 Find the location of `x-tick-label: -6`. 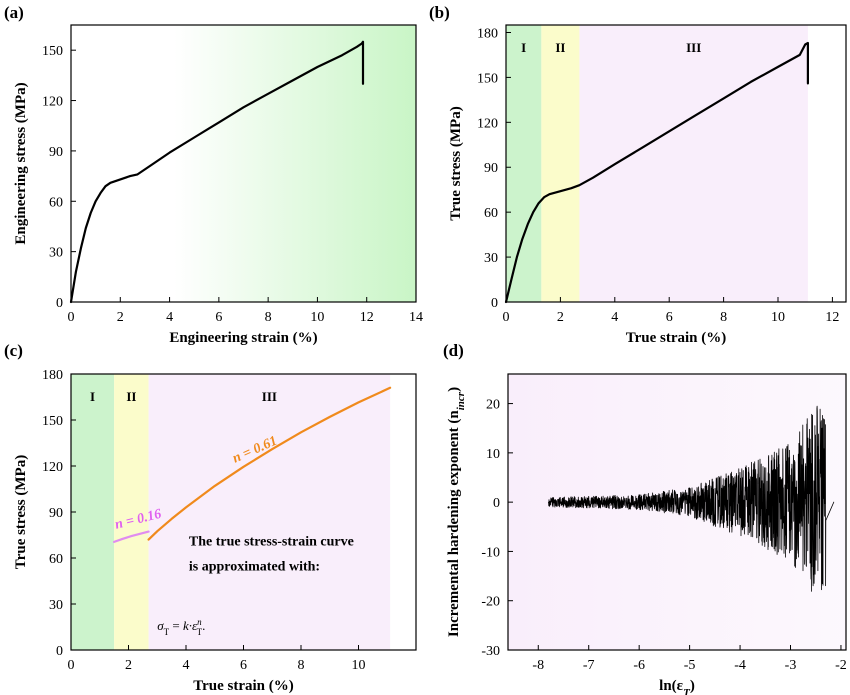

x-tick-label: -6 is located at coordinates (639, 665).